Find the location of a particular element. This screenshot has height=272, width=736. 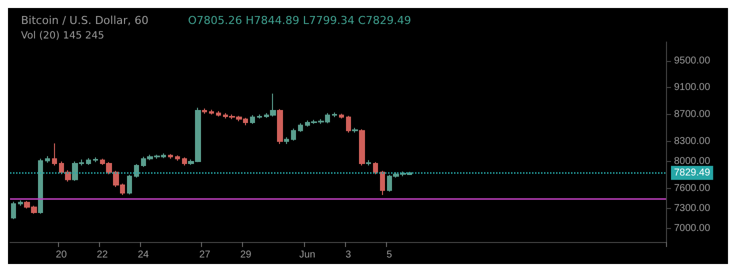

y-tick-label: 7300.00 is located at coordinates (692, 208).